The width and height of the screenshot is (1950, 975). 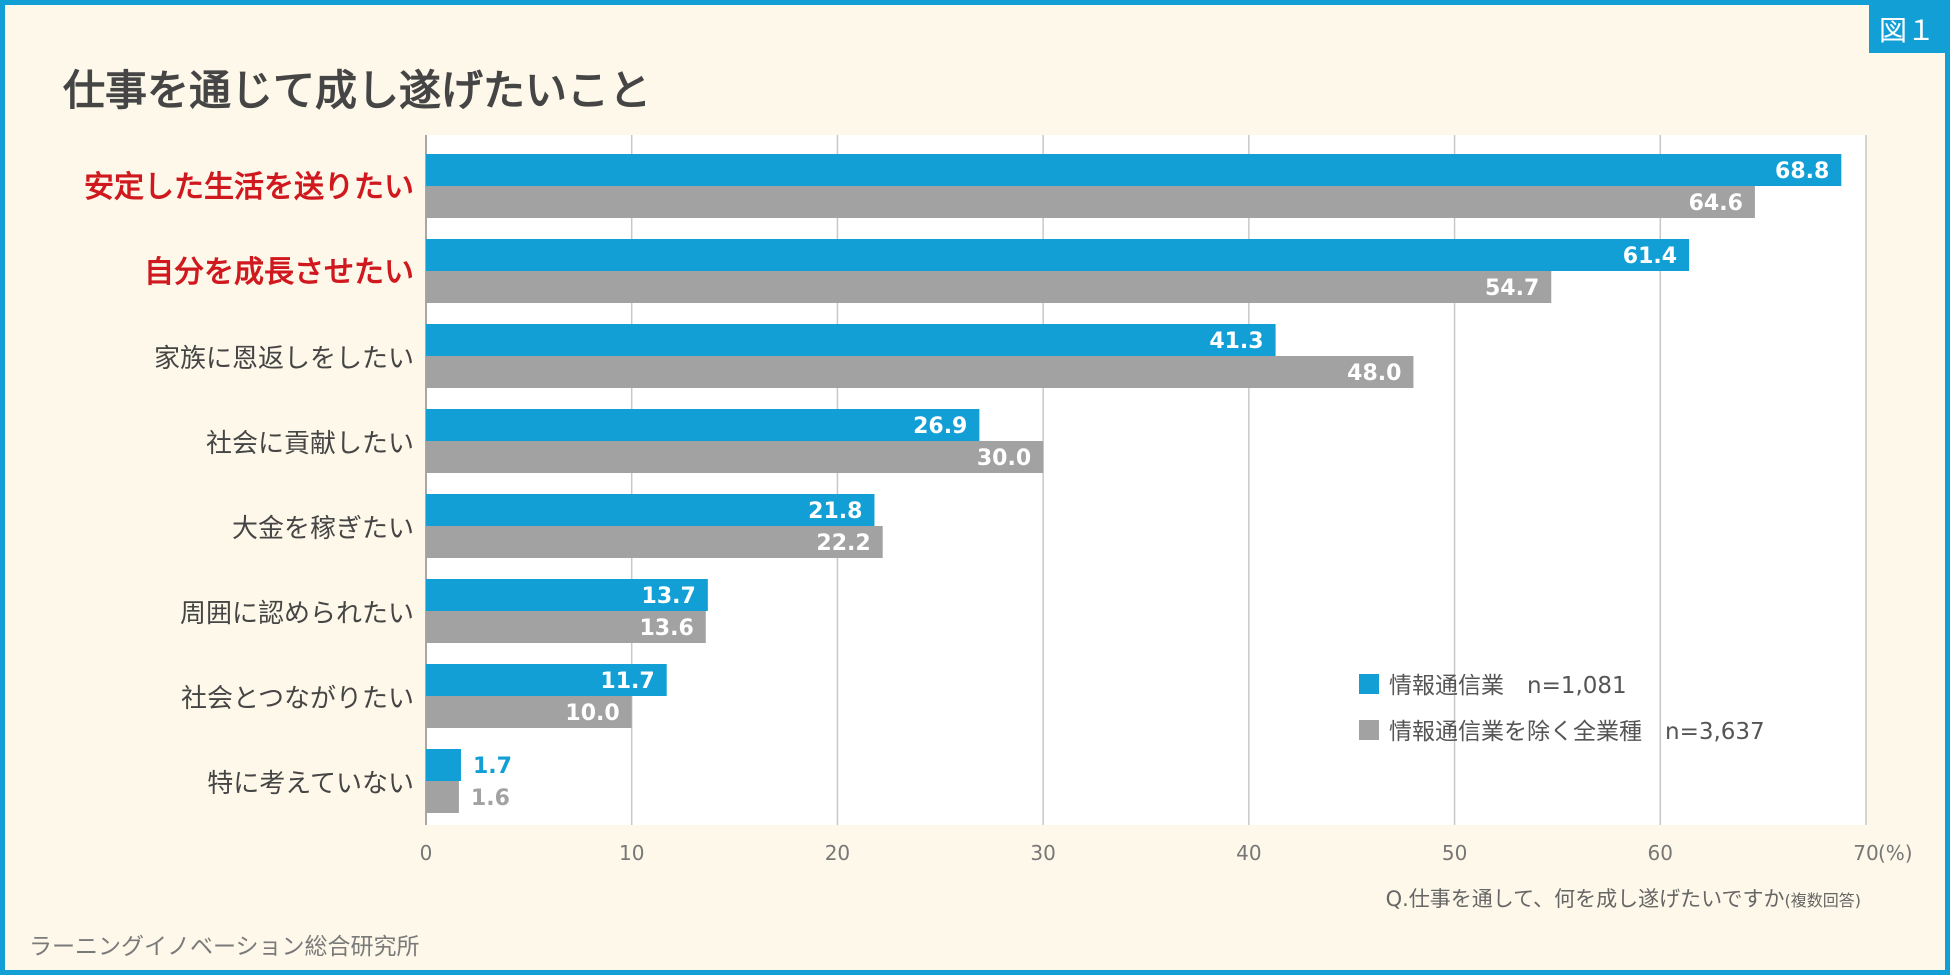 I want to click on x-tick-label: 50, so click(x=1454, y=853).